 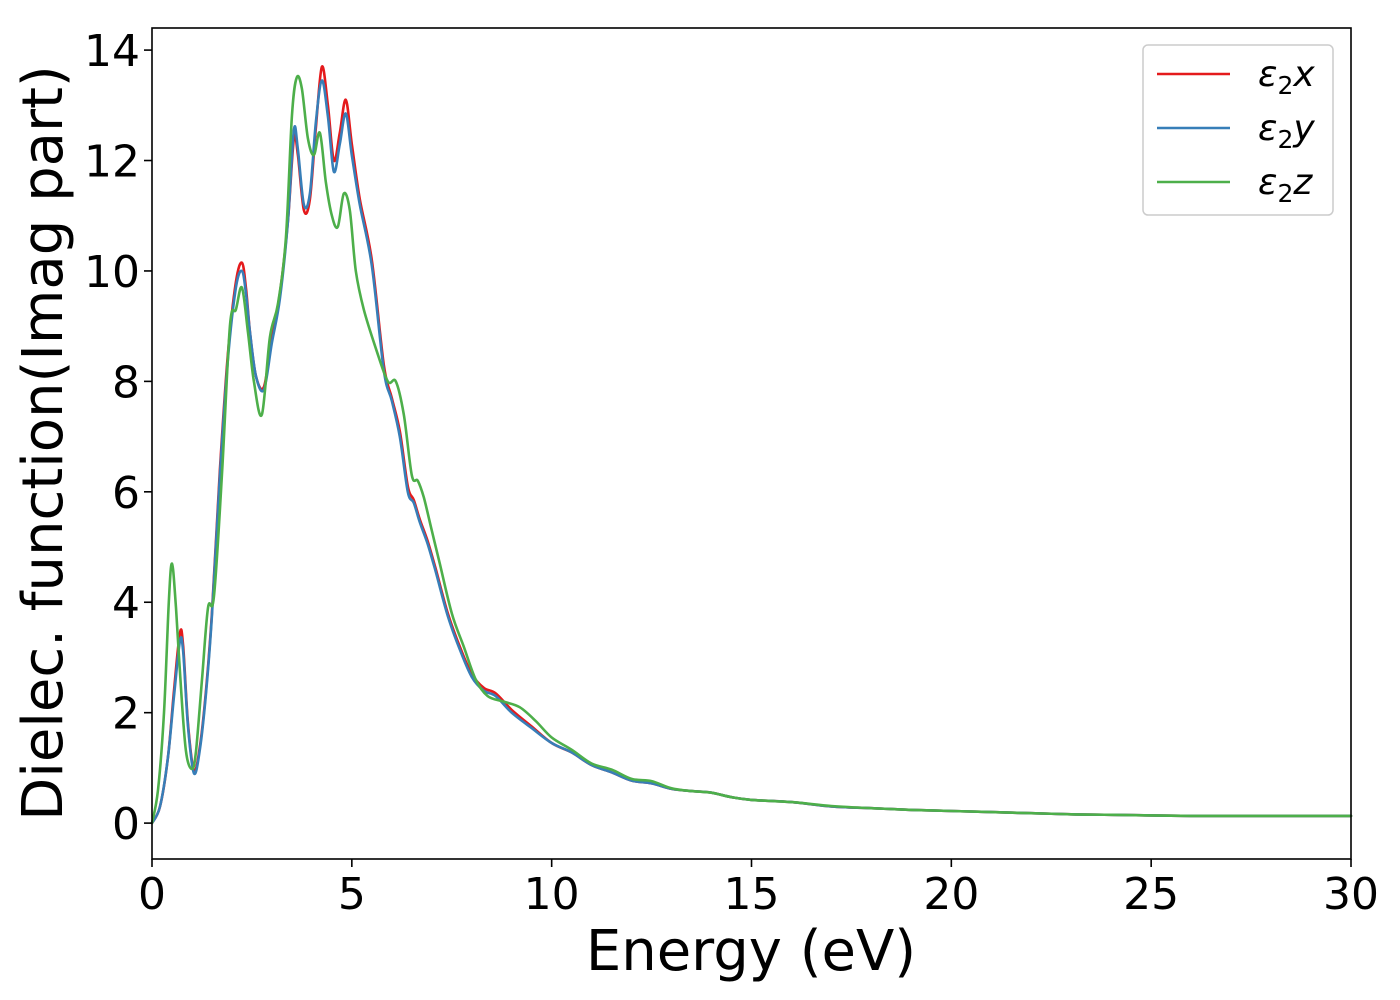 I want to click on y-tick-label: 14, so click(x=112, y=51).